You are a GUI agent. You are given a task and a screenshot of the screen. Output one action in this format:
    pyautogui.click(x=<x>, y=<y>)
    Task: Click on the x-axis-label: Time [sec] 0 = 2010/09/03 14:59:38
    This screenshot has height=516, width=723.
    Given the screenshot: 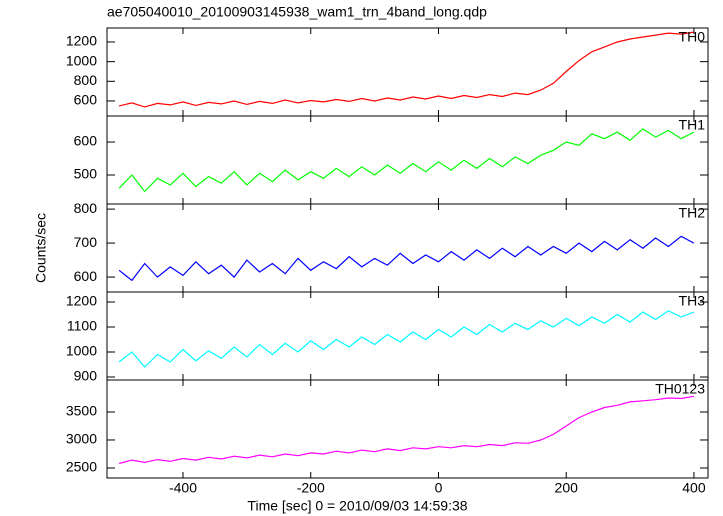 What is the action you would take?
    pyautogui.click(x=357, y=506)
    